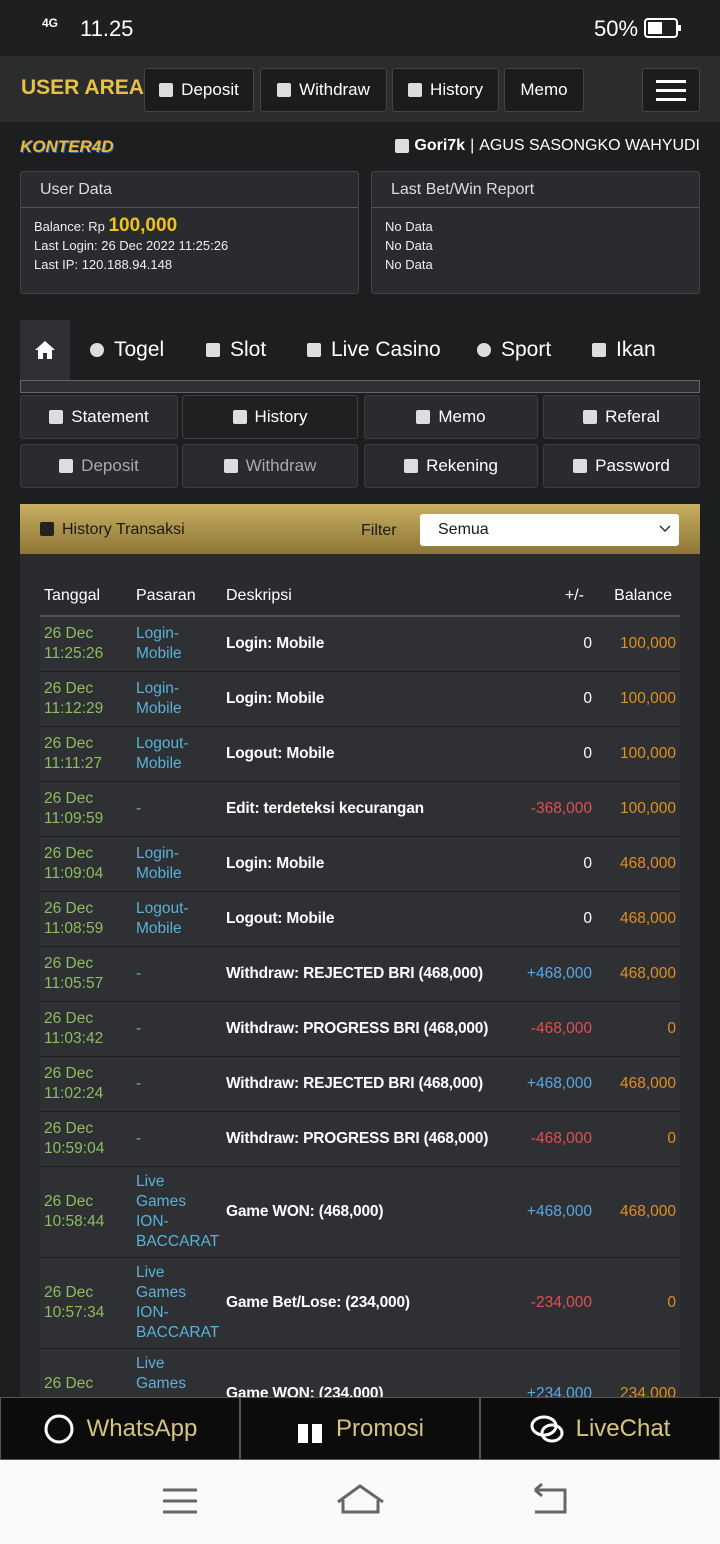 Image resolution: width=720 pixels, height=1544 pixels. What do you see at coordinates (67, 146) in the screenshot?
I see `logo: KONTER4D` at bounding box center [67, 146].